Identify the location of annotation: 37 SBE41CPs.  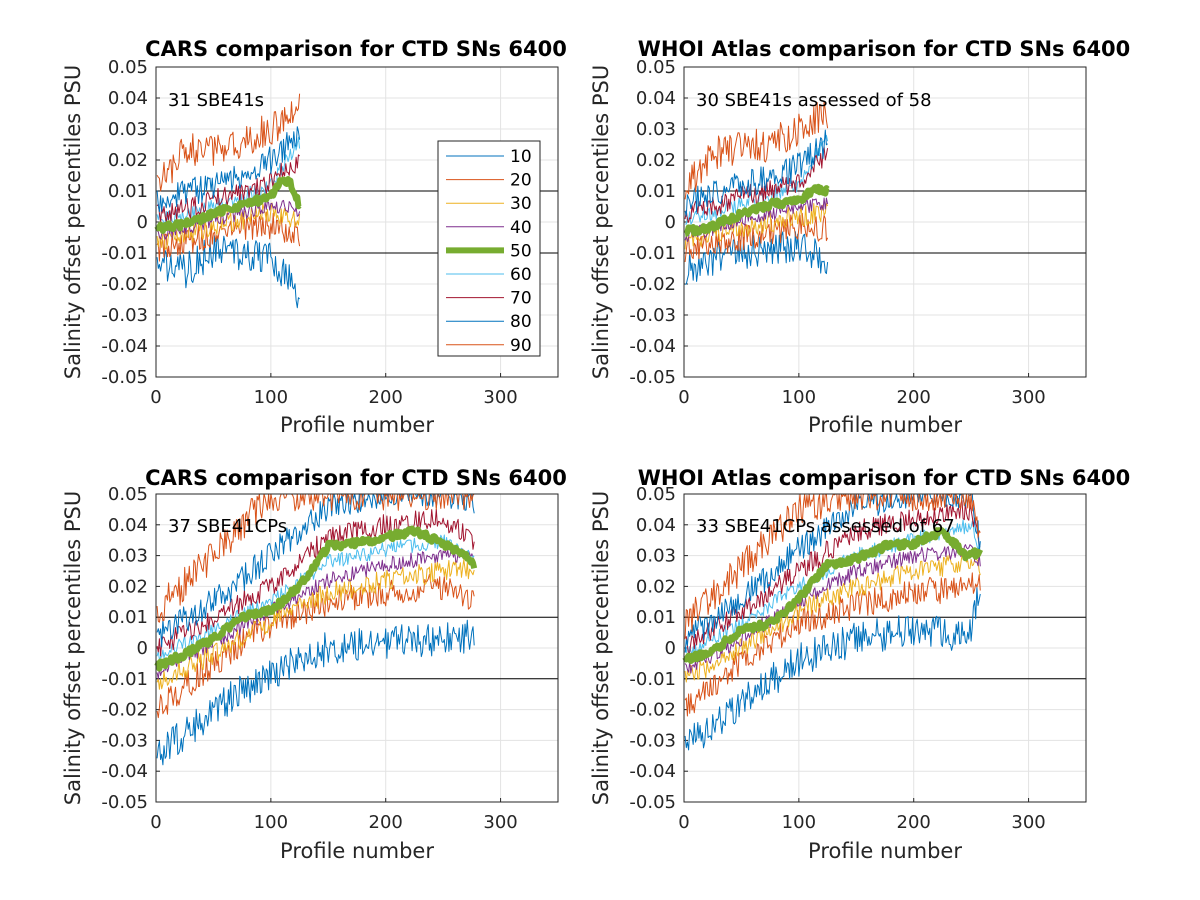
(227, 526).